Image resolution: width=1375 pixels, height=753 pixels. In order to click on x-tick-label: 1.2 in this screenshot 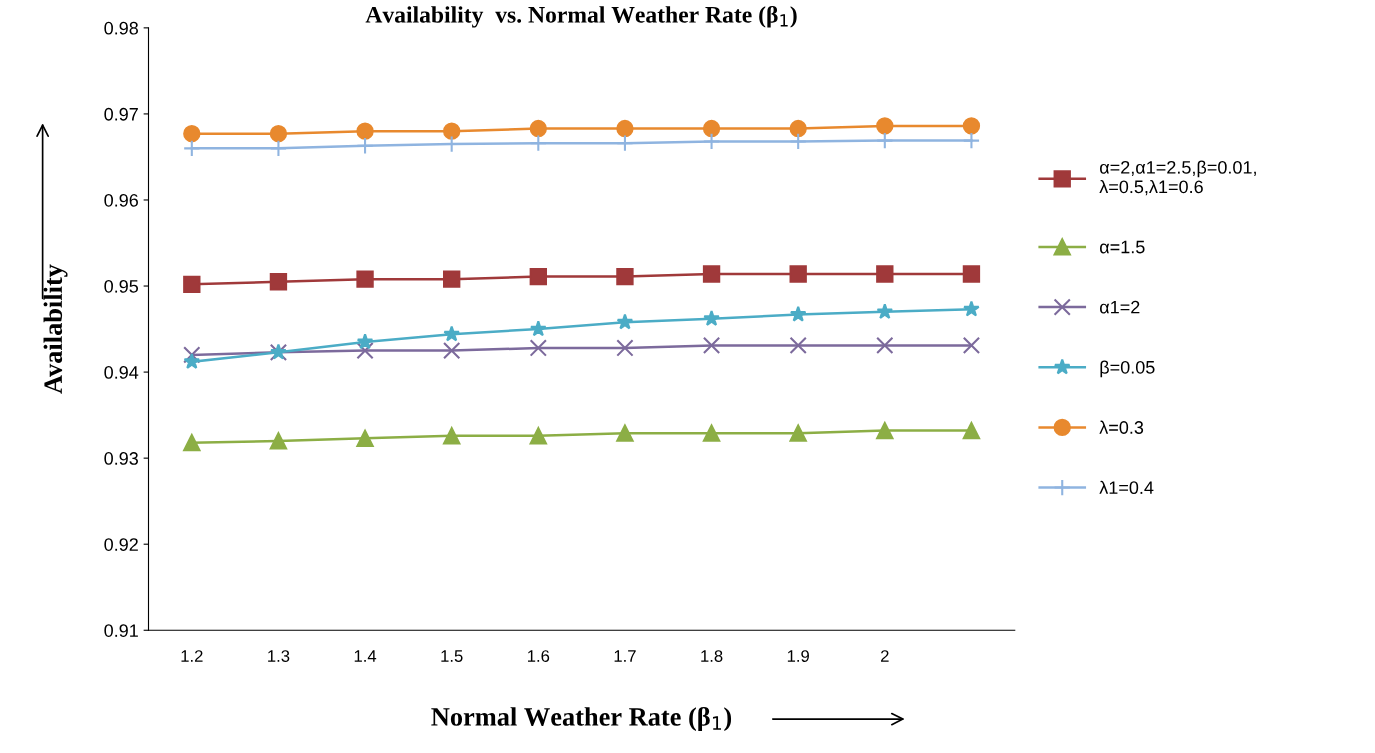, I will do `click(192, 656)`.